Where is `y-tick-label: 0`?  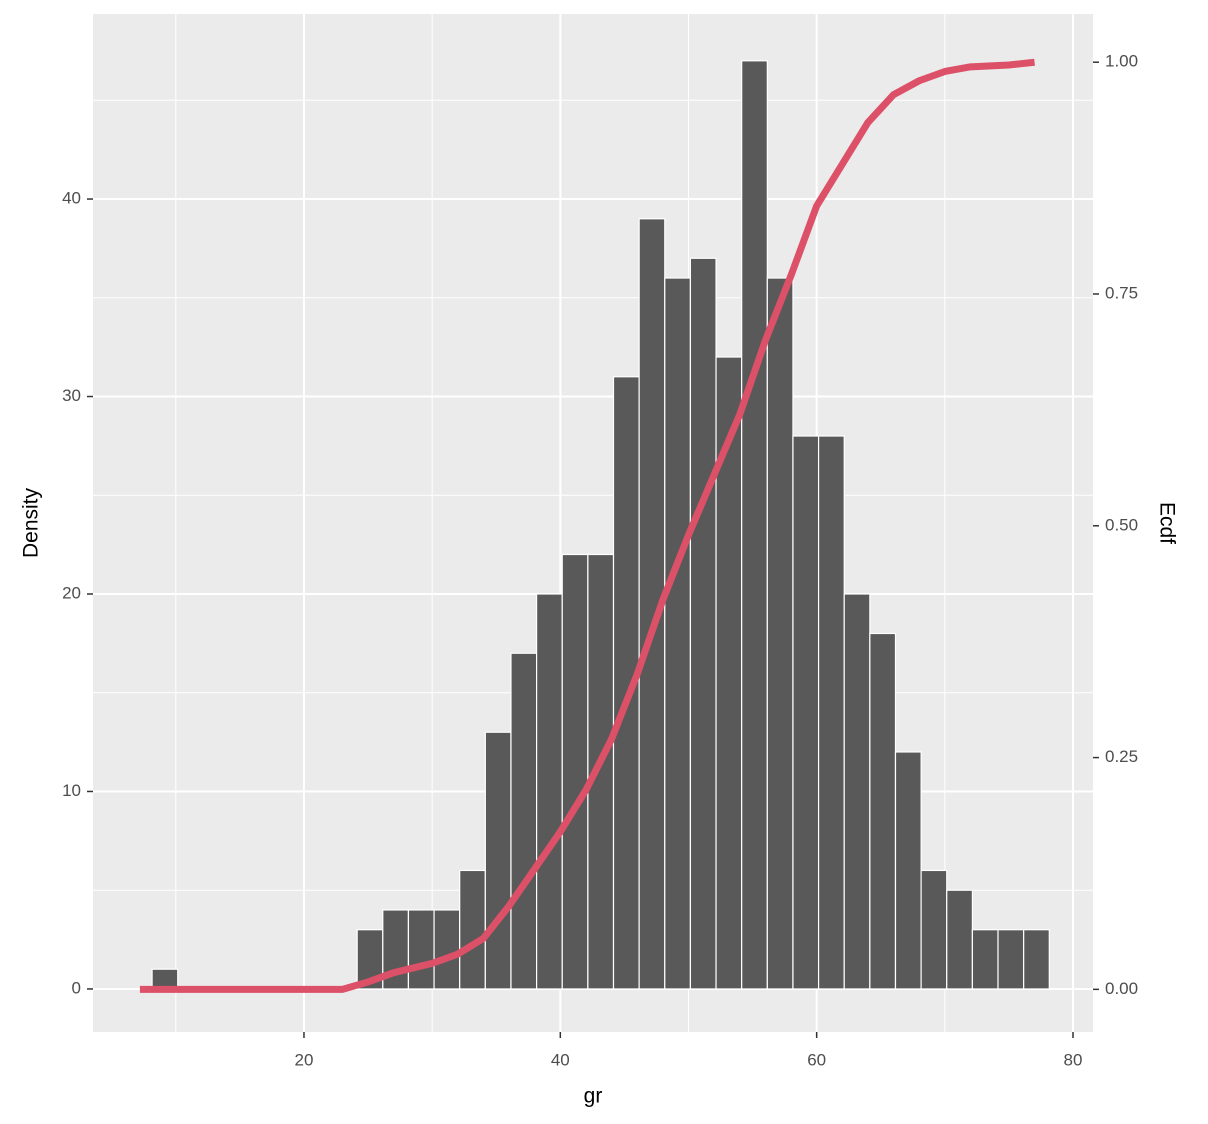
y-tick-label: 0 is located at coordinates (76, 987).